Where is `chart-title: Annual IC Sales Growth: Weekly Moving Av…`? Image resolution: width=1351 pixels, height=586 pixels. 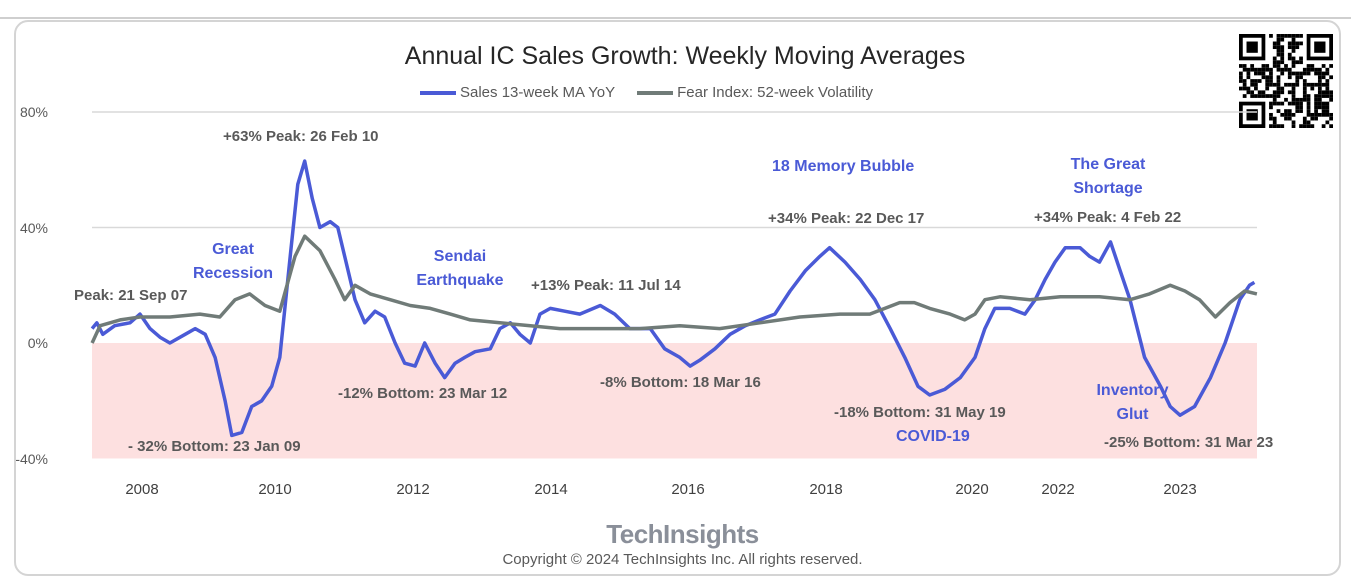
chart-title: Annual IC Sales Growth: Weekly Moving Av… is located at coordinates (685, 56).